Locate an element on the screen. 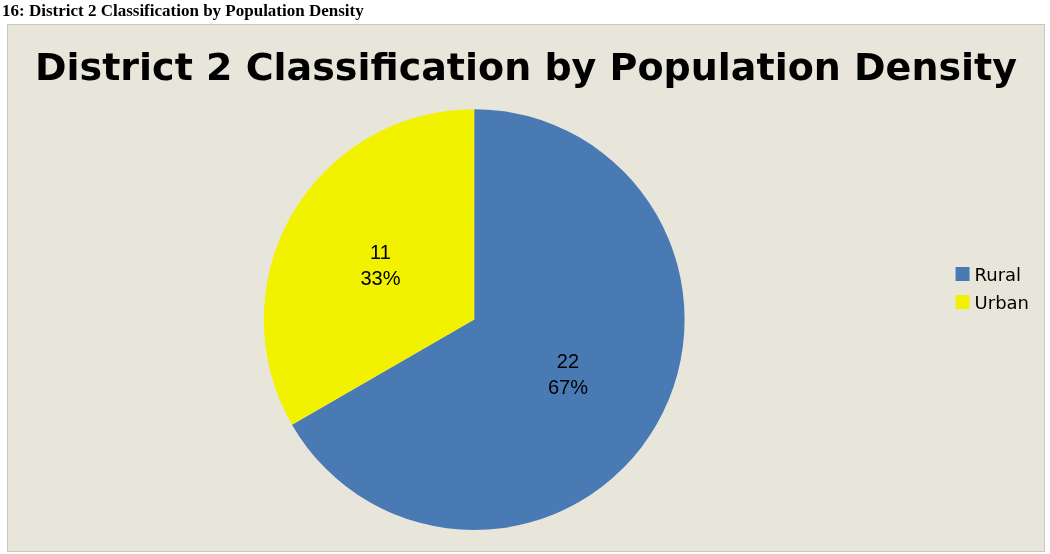 The height and width of the screenshot is (554, 1050). legend-label: Rural is located at coordinates (998, 274).